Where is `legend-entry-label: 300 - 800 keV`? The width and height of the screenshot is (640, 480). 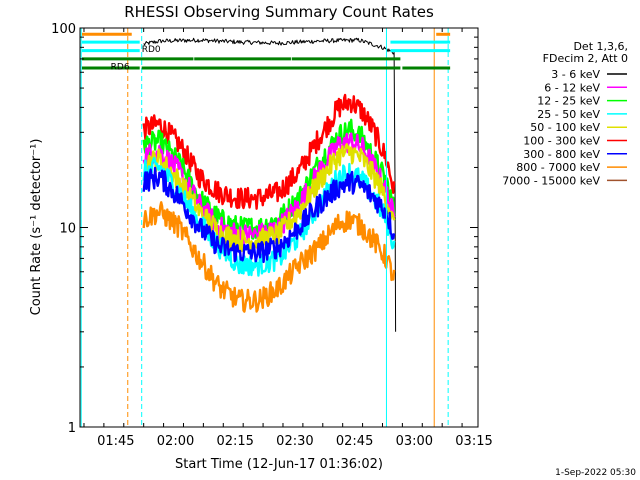 legend-entry-label: 300 - 800 keV is located at coordinates (561, 154).